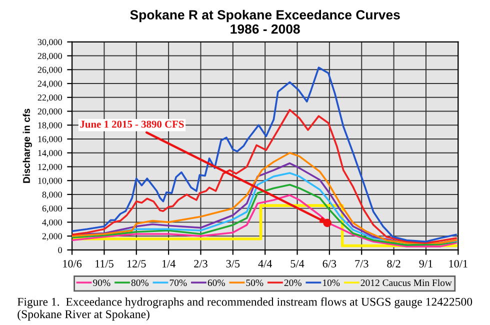 The height and width of the screenshot is (325, 490). Describe the element at coordinates (50, 112) in the screenshot. I see `y-tick-label: 20,000` at that location.